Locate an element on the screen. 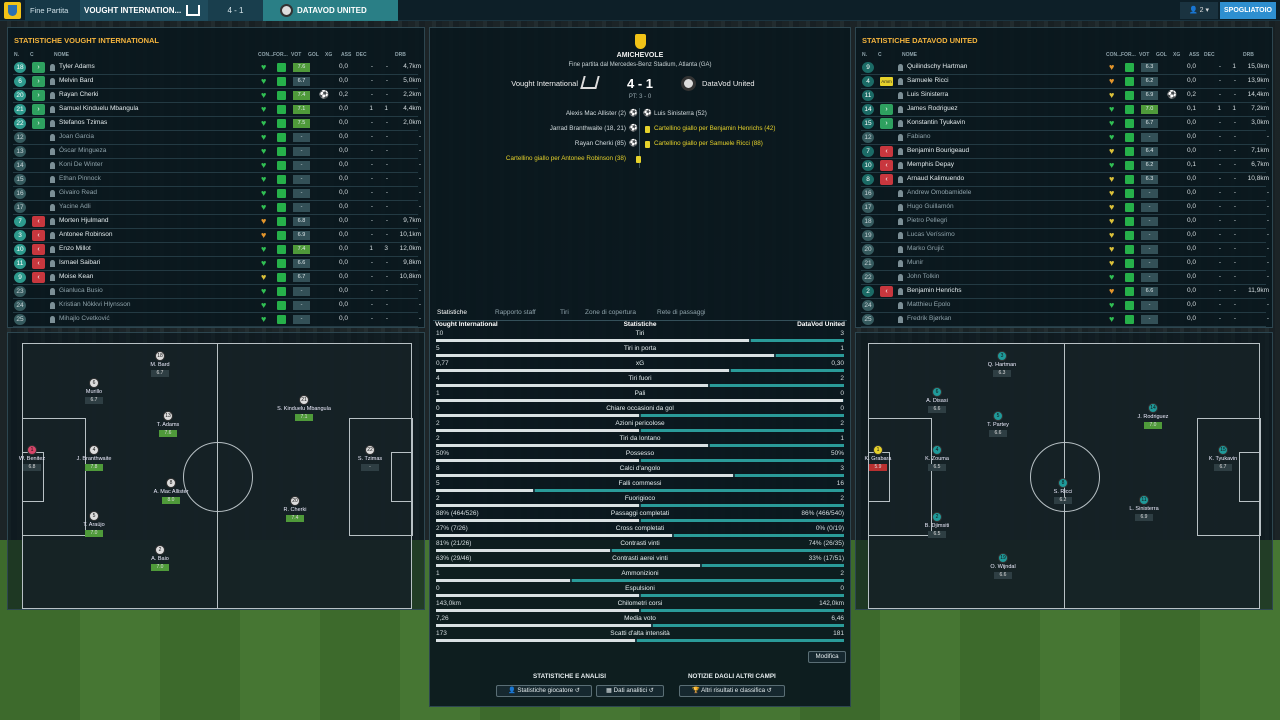  player-row: 25 Fredrik Bjørkan ♥ - 0,0 - - - is located at coordinates (1065, 319).